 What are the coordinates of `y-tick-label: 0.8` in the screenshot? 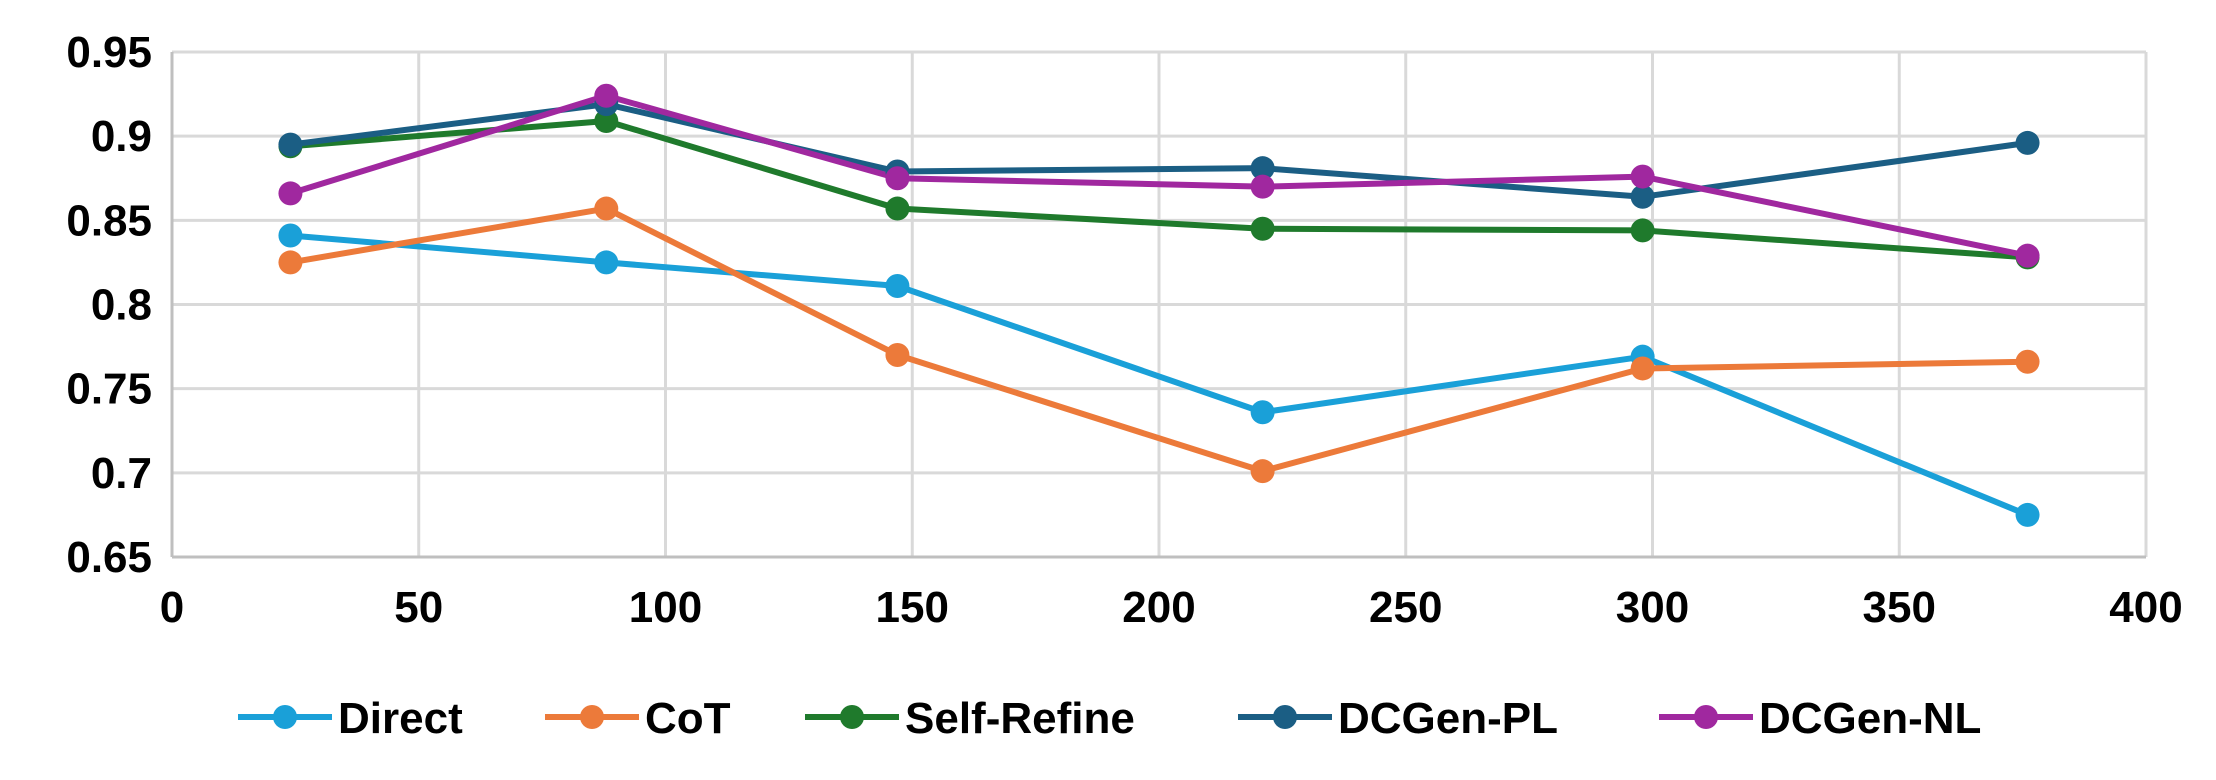 It's located at (121, 305).